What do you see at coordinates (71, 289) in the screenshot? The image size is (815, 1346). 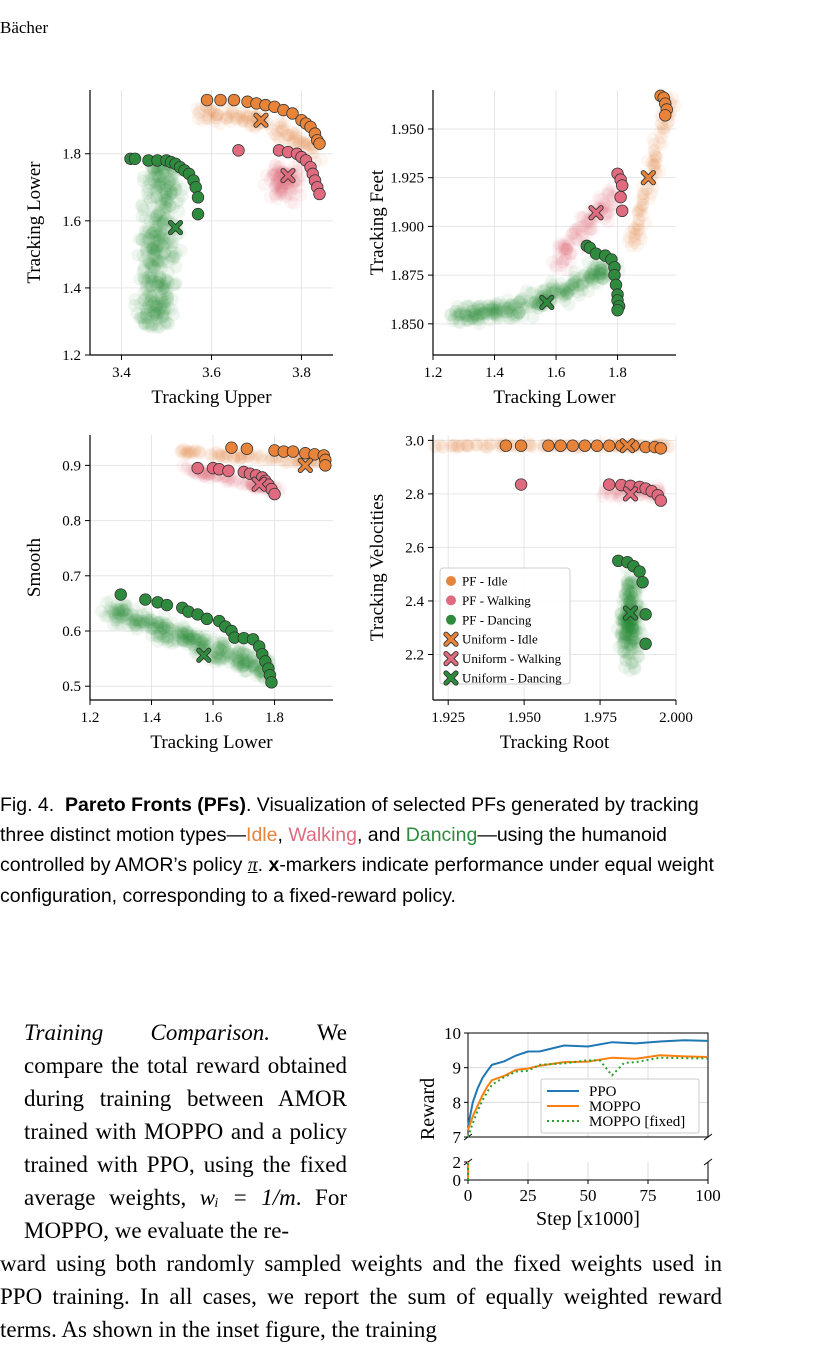 I see `y-tick-label: 1.4` at bounding box center [71, 289].